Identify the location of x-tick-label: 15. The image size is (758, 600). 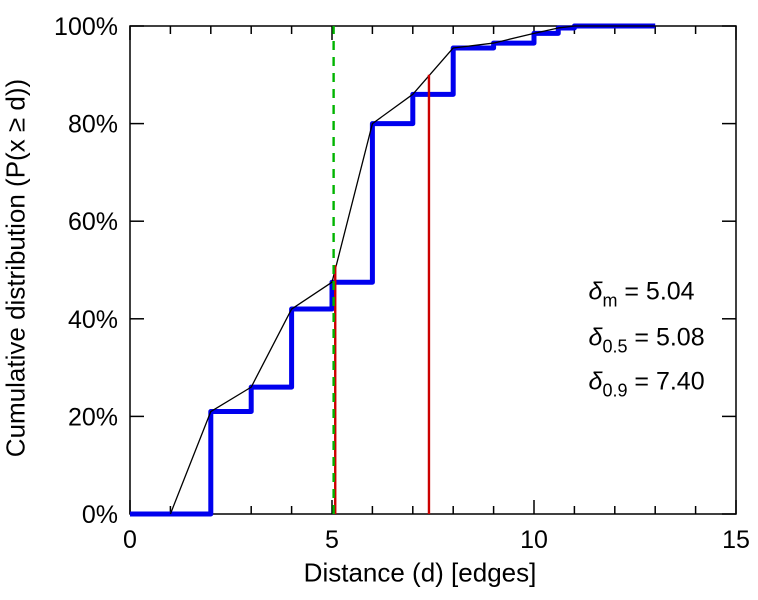
(736, 540).